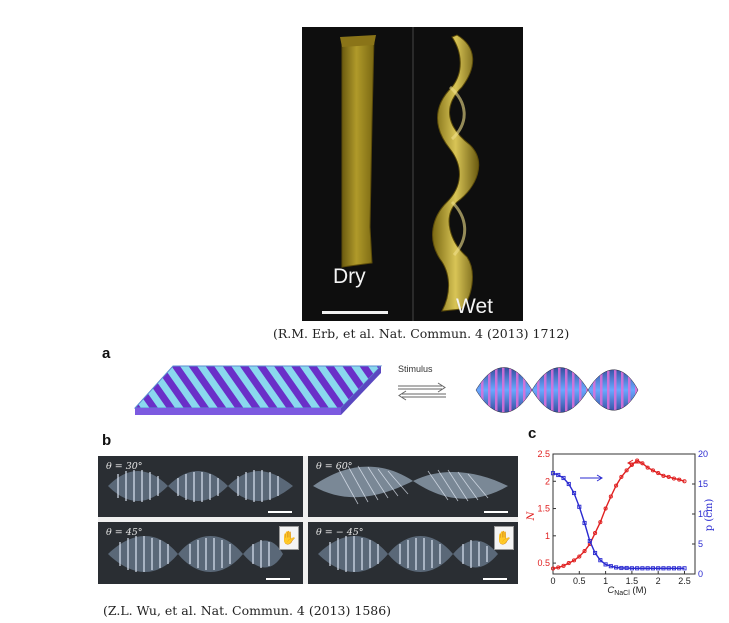 This screenshot has width=729, height=623. I want to click on photo-theta-45: θ = 45° ✋, so click(200, 553).